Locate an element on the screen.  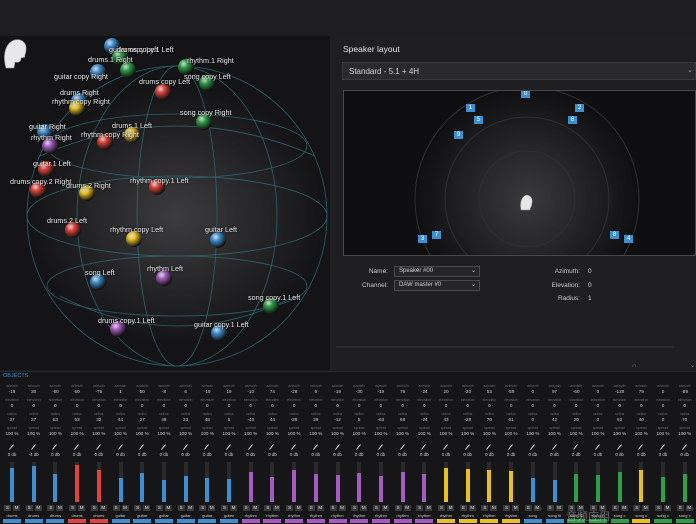
speaker-1: 1 is located at coordinates (470, 108).